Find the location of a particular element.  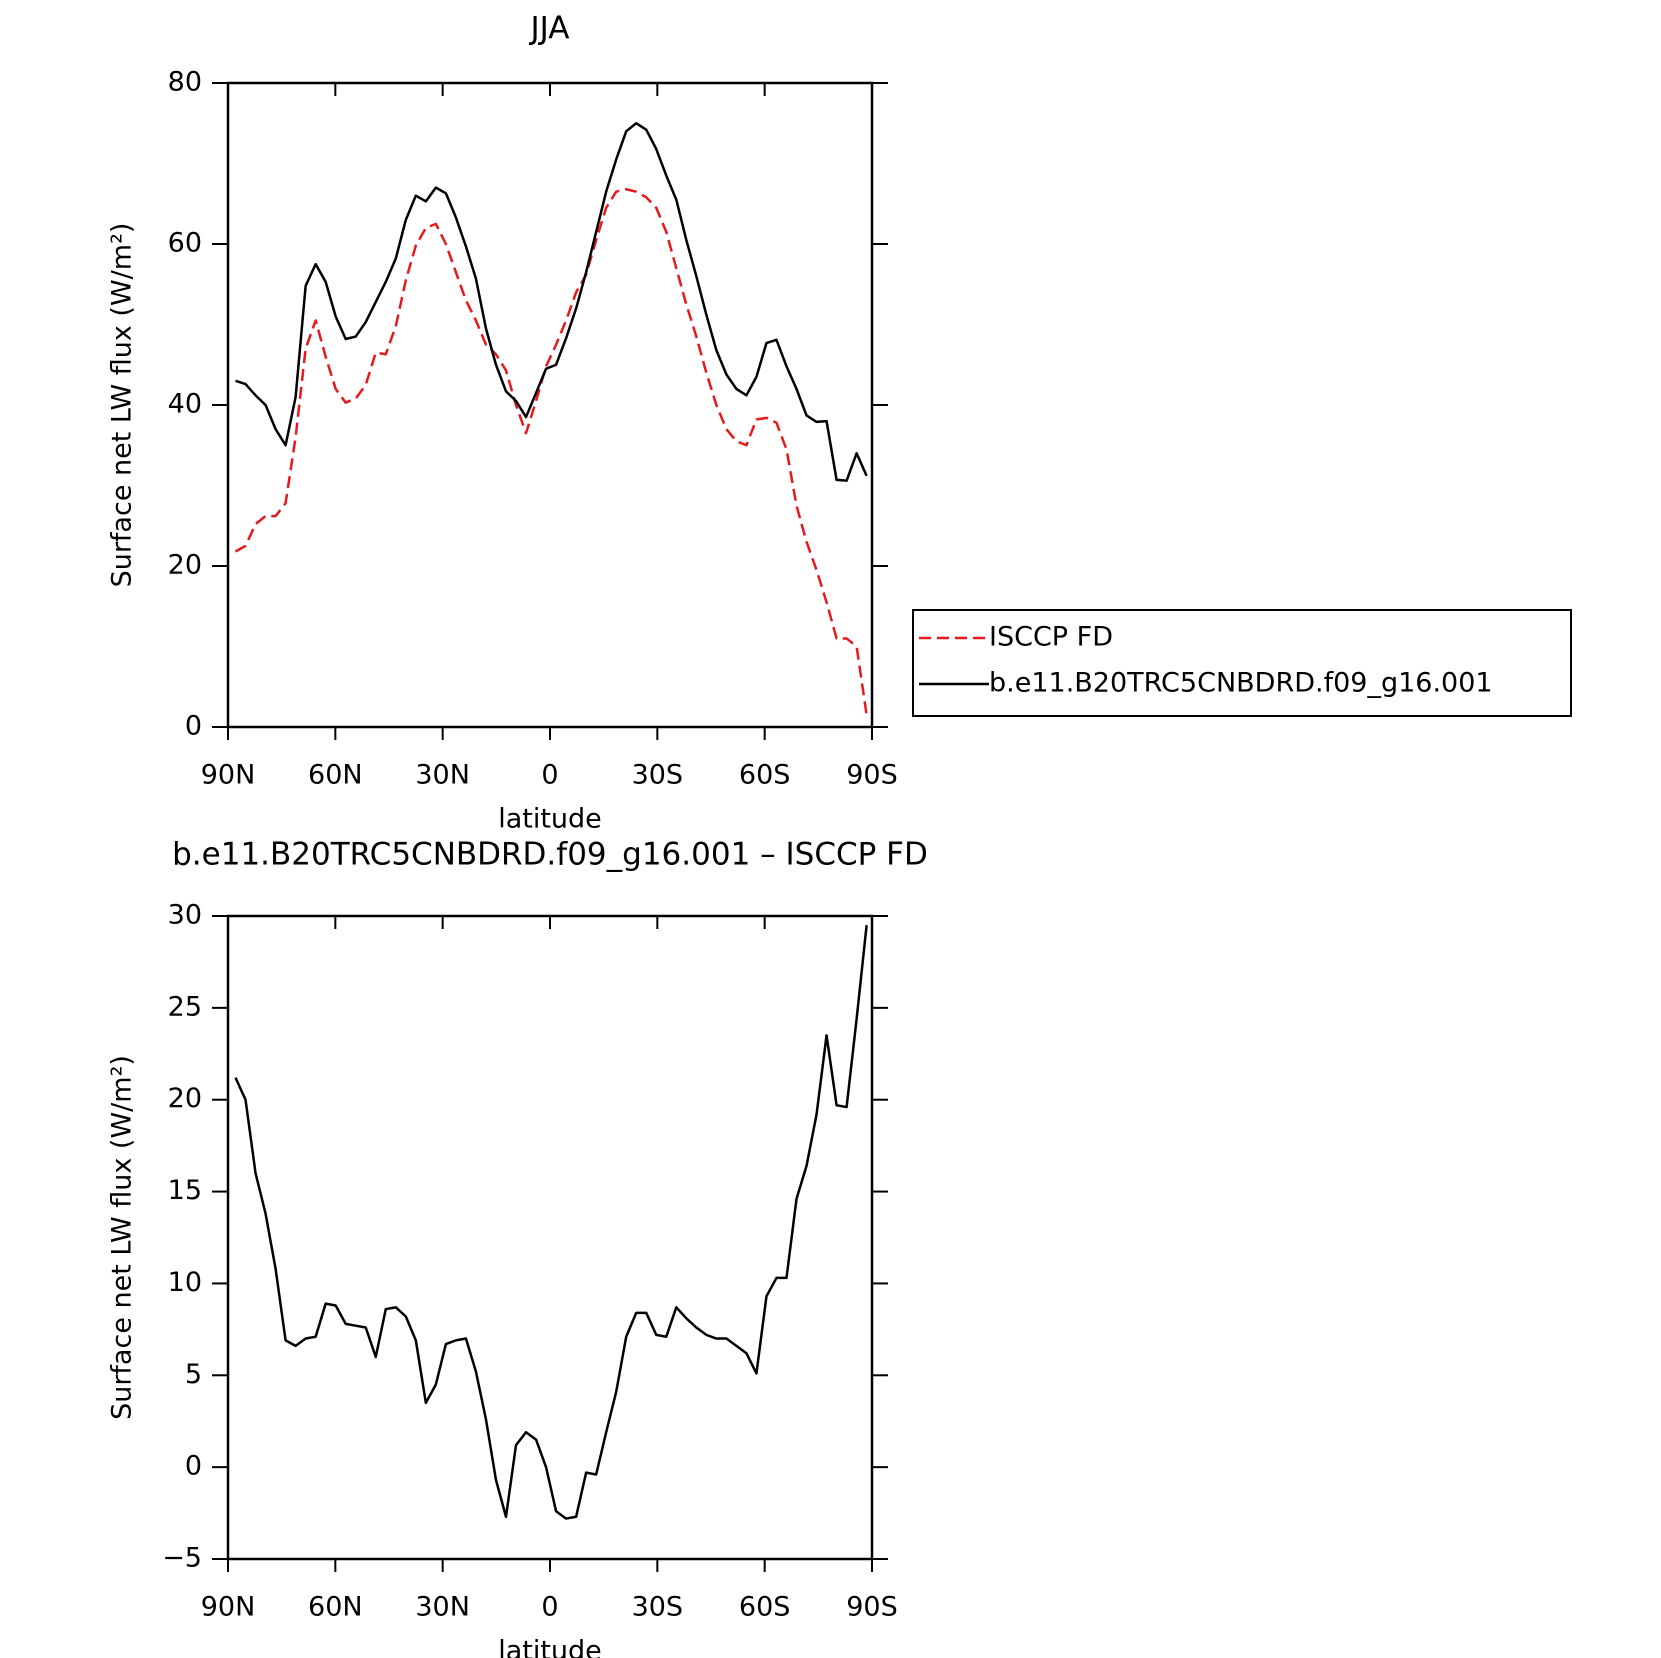

chart-title: JJA is located at coordinates (549, 29).